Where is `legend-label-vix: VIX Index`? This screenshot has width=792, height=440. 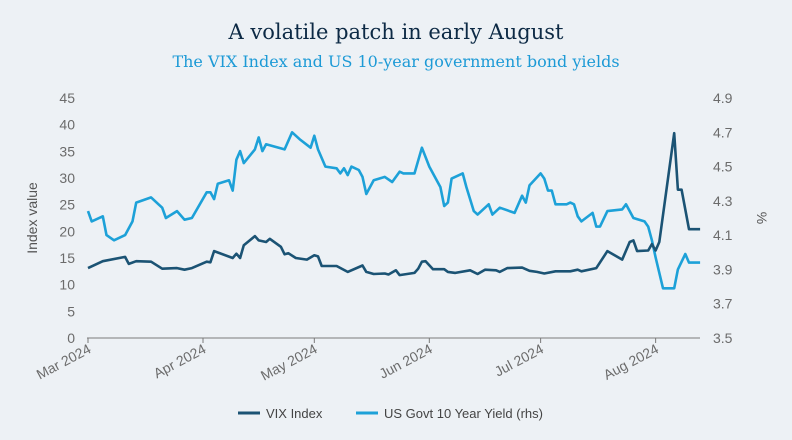 legend-label-vix: VIX Index is located at coordinates (294, 413).